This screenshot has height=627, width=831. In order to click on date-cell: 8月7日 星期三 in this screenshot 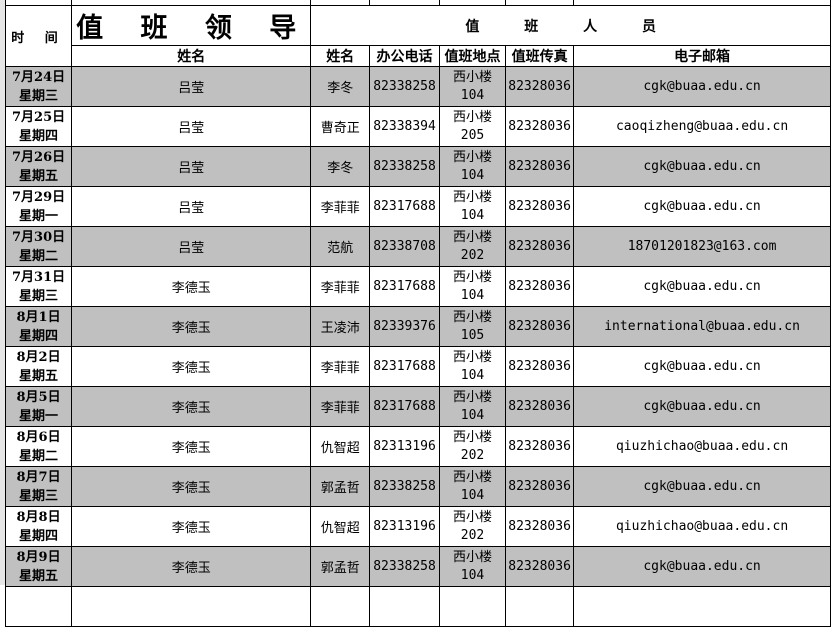, I will do `click(38, 486)`.